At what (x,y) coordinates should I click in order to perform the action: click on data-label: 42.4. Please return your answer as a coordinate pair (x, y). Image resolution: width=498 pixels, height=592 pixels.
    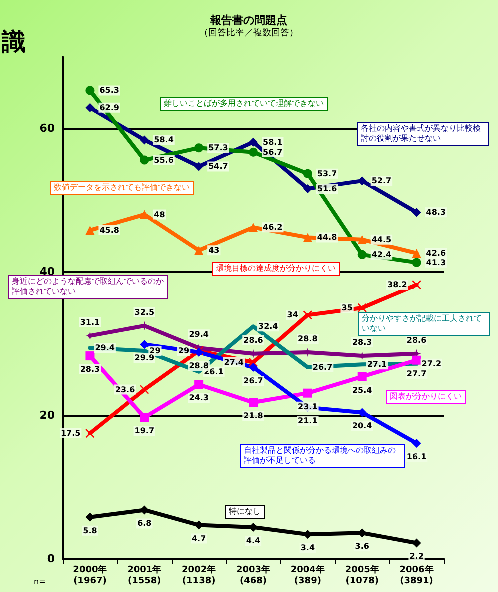
    Looking at the image, I should click on (382, 255).